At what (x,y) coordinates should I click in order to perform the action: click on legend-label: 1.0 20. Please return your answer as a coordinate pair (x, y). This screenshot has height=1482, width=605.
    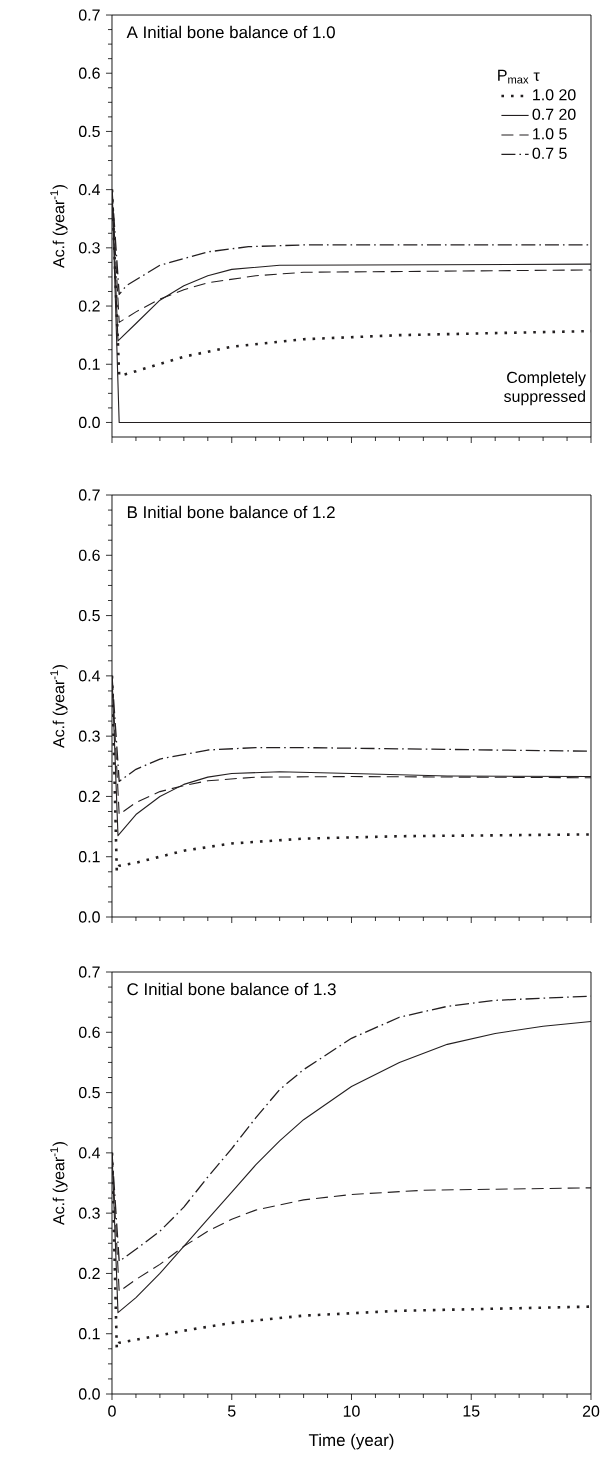
    Looking at the image, I should click on (554, 95).